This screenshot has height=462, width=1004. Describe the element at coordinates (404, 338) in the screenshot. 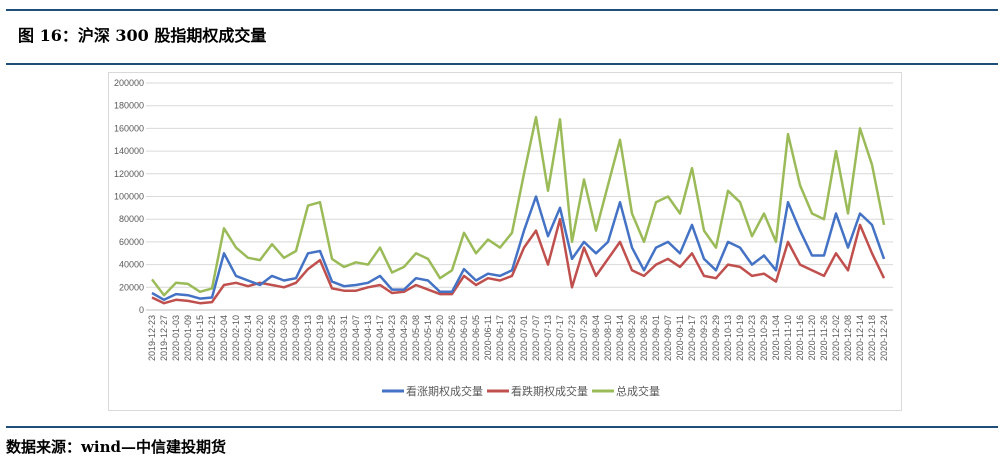

I see `x-tick-label: 2020-04-29` at that location.